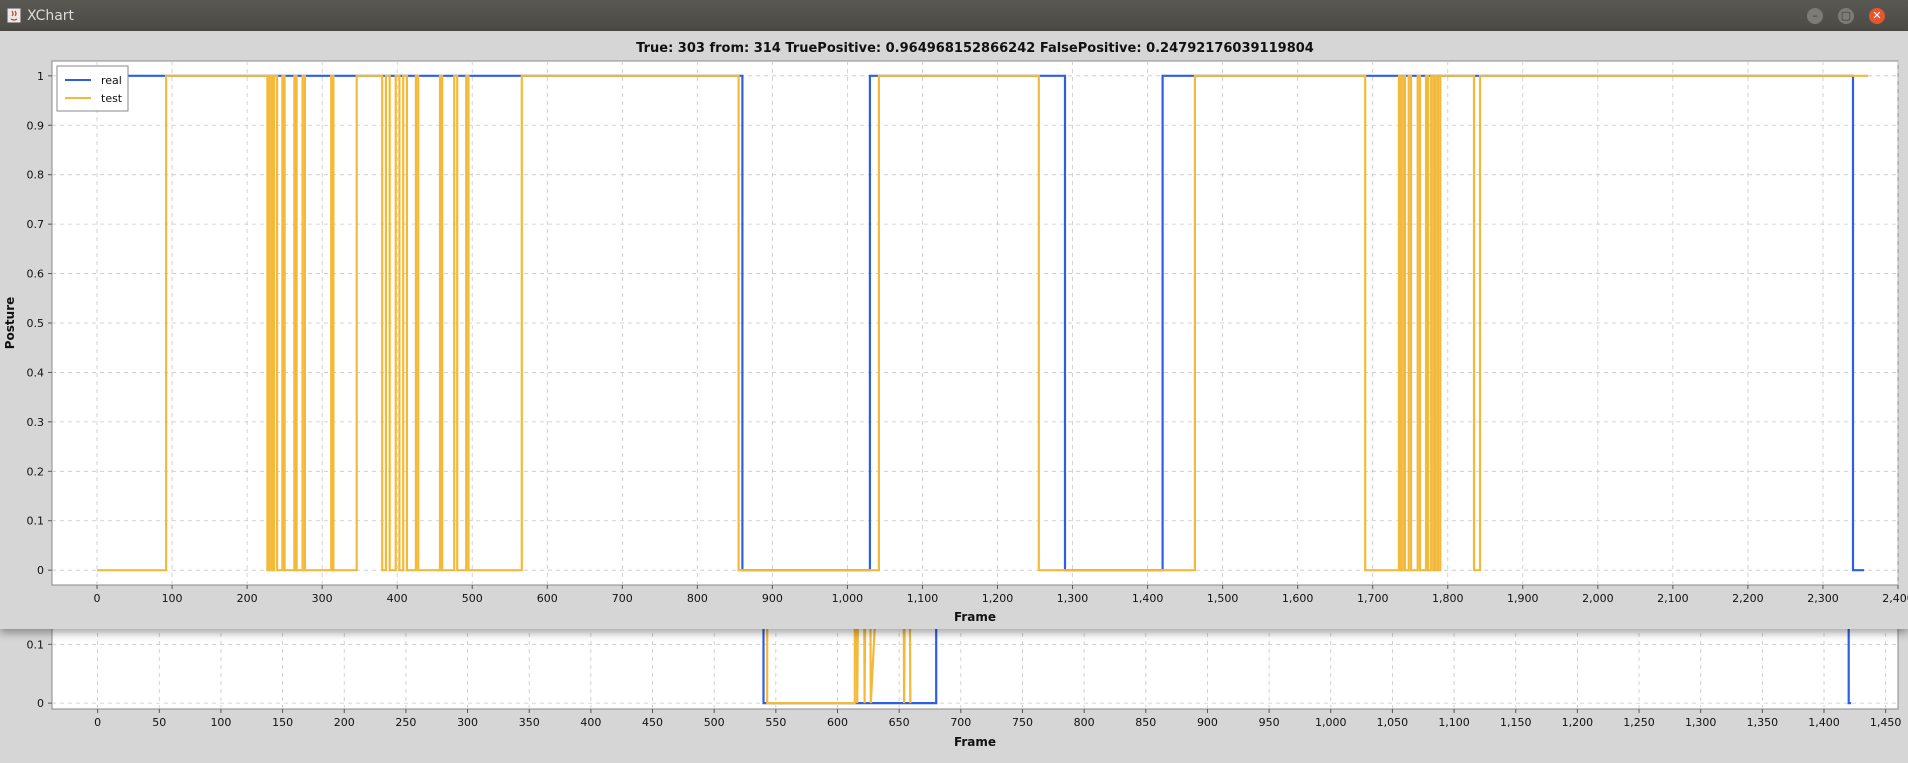 This screenshot has width=1908, height=763. I want to click on main-legend: real test, so click(92, 88).